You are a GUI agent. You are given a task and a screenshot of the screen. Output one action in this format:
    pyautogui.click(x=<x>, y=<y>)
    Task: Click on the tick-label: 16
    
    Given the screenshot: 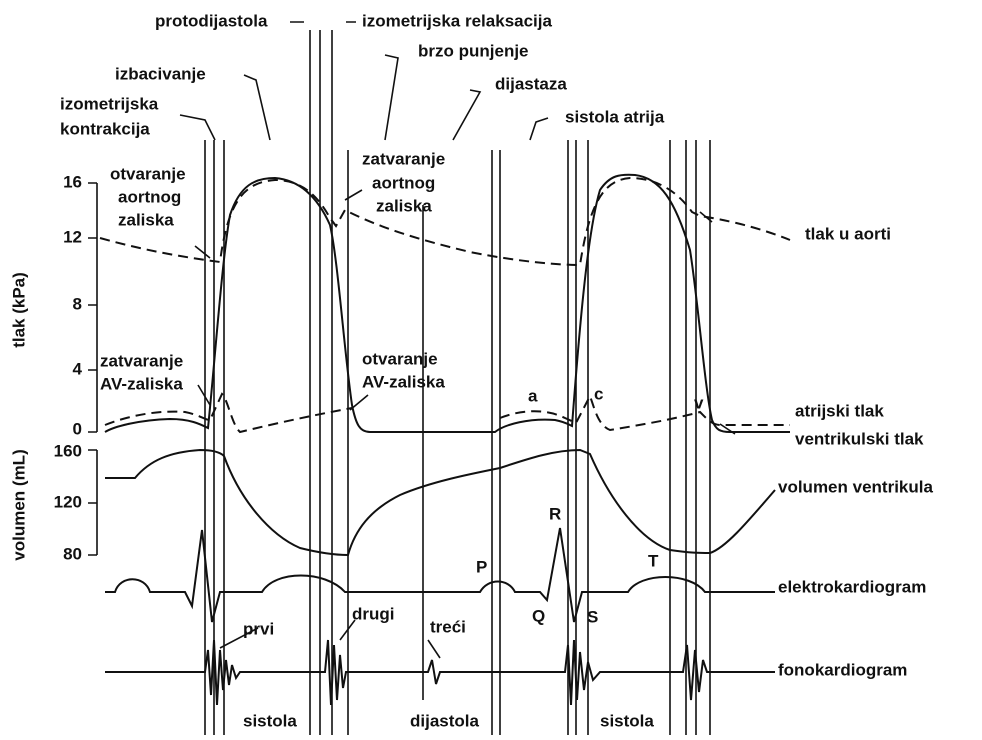 What is the action you would take?
    pyautogui.click(x=72, y=181)
    